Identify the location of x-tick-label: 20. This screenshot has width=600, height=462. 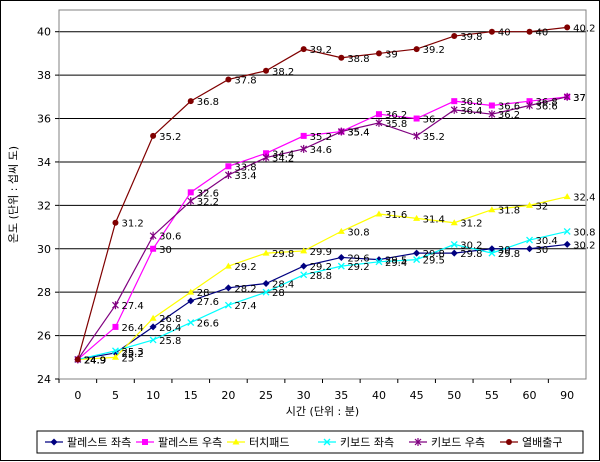
(228, 395).